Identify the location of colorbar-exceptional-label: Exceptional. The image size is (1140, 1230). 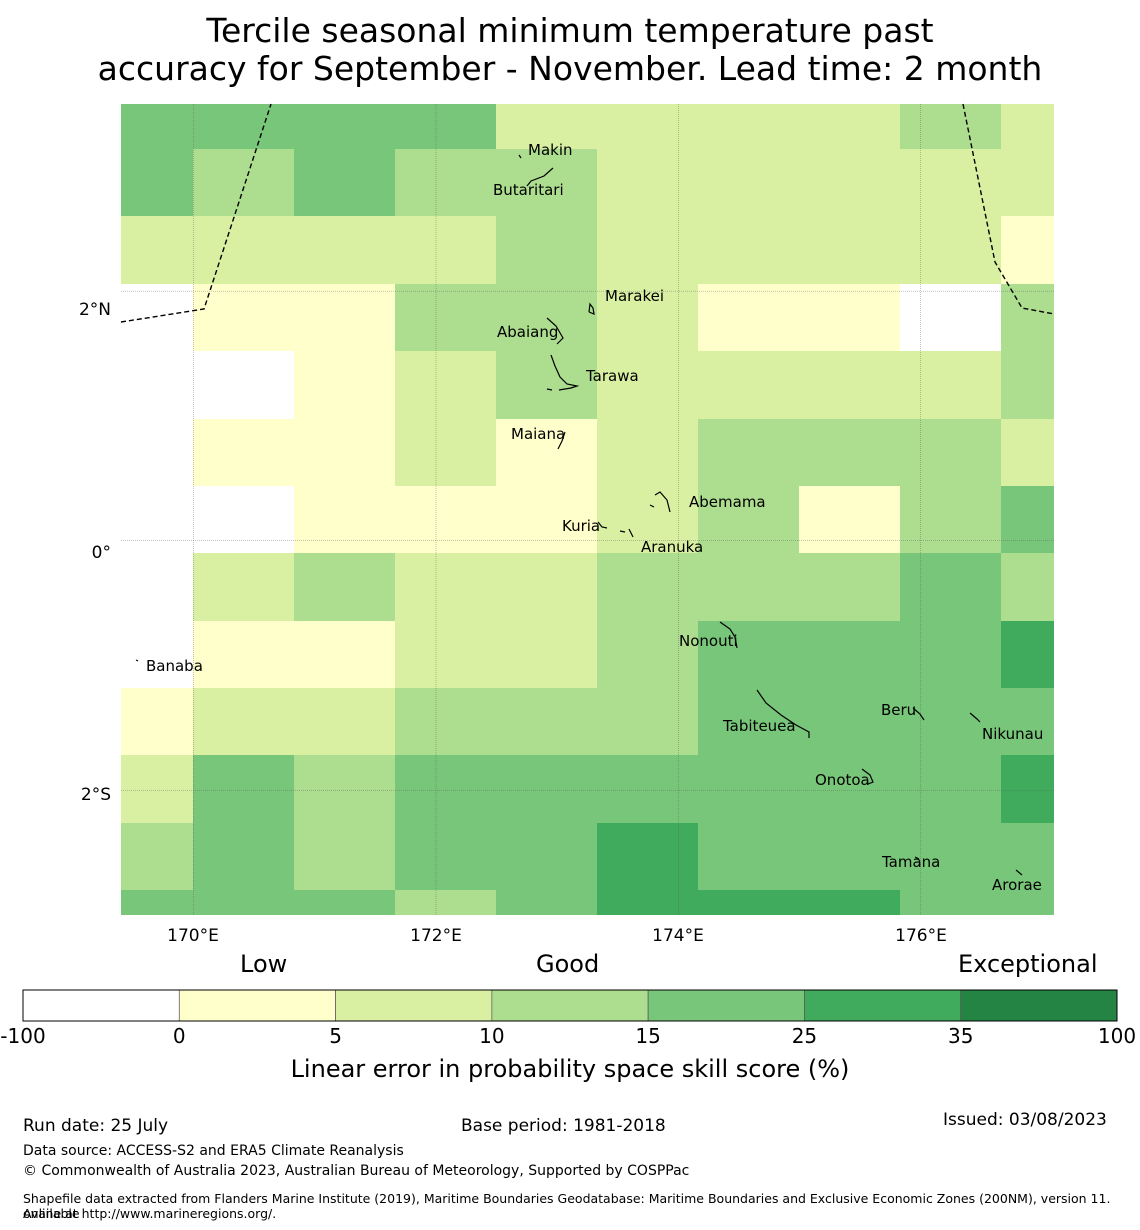
(1028, 964).